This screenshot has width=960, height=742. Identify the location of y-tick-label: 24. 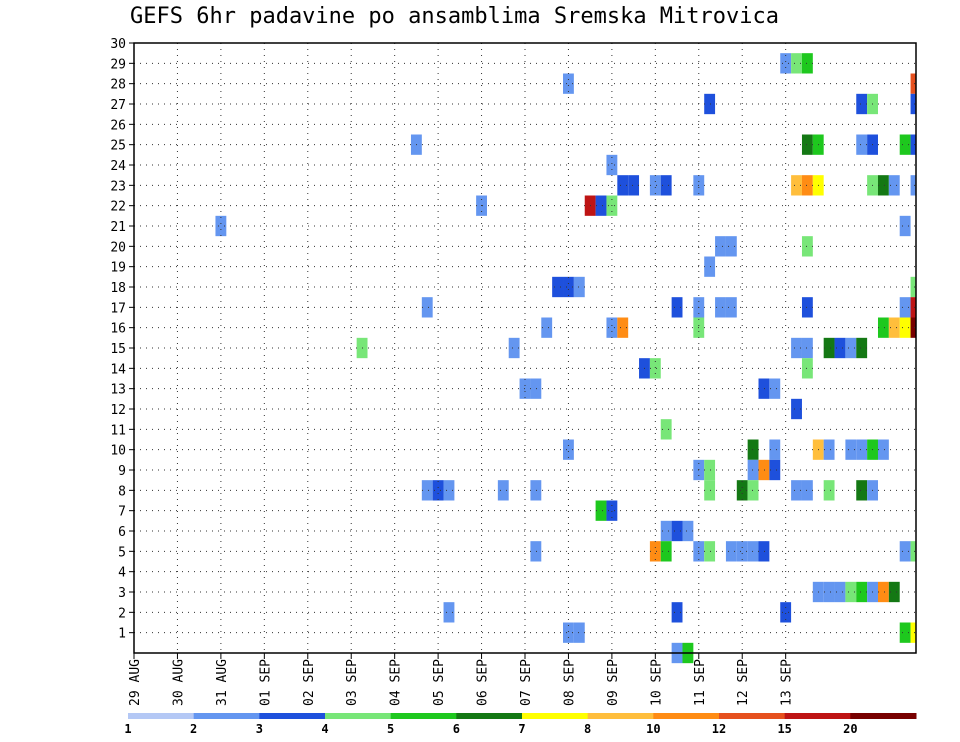
(118, 166).